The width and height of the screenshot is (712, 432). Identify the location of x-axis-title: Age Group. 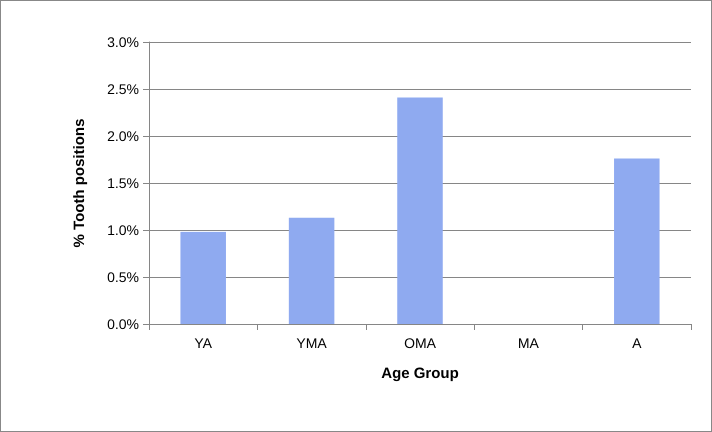
(420, 373).